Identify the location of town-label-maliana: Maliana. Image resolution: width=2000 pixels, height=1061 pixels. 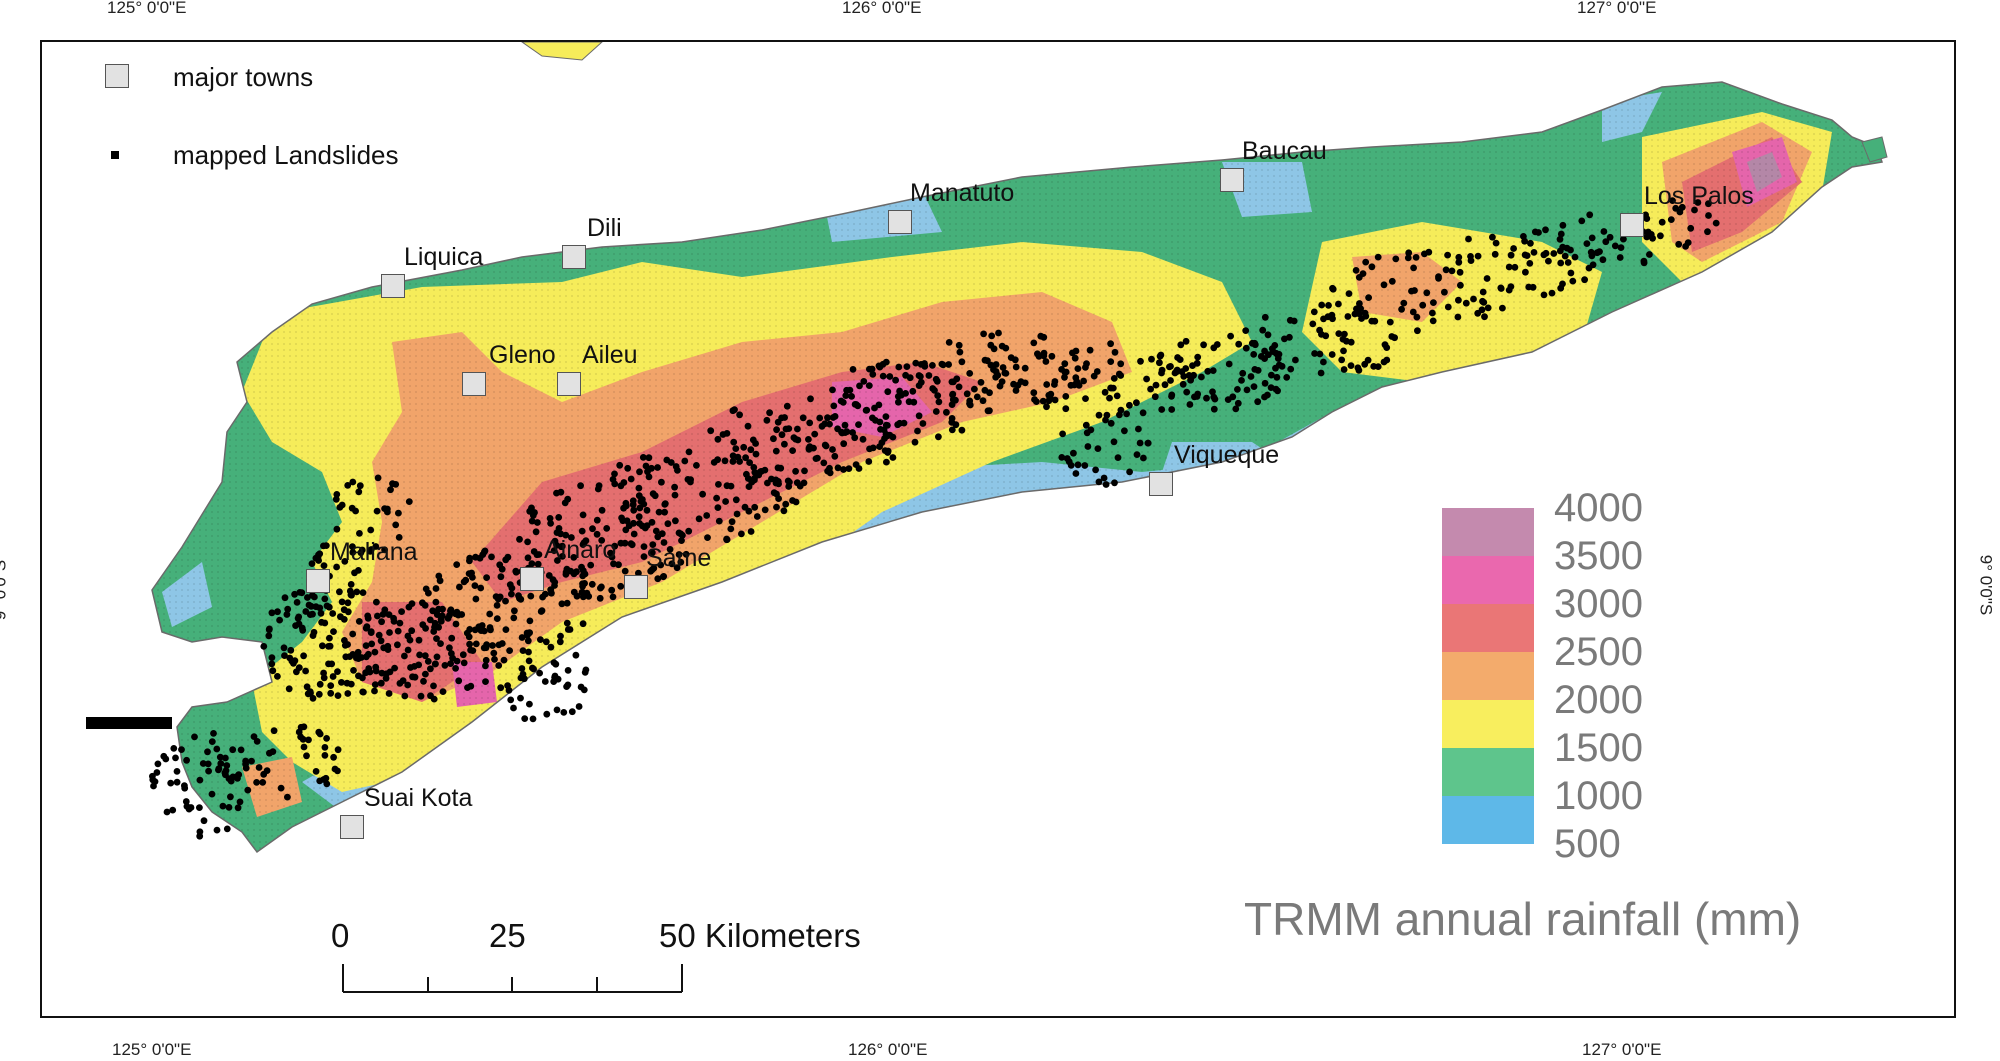
(374, 552).